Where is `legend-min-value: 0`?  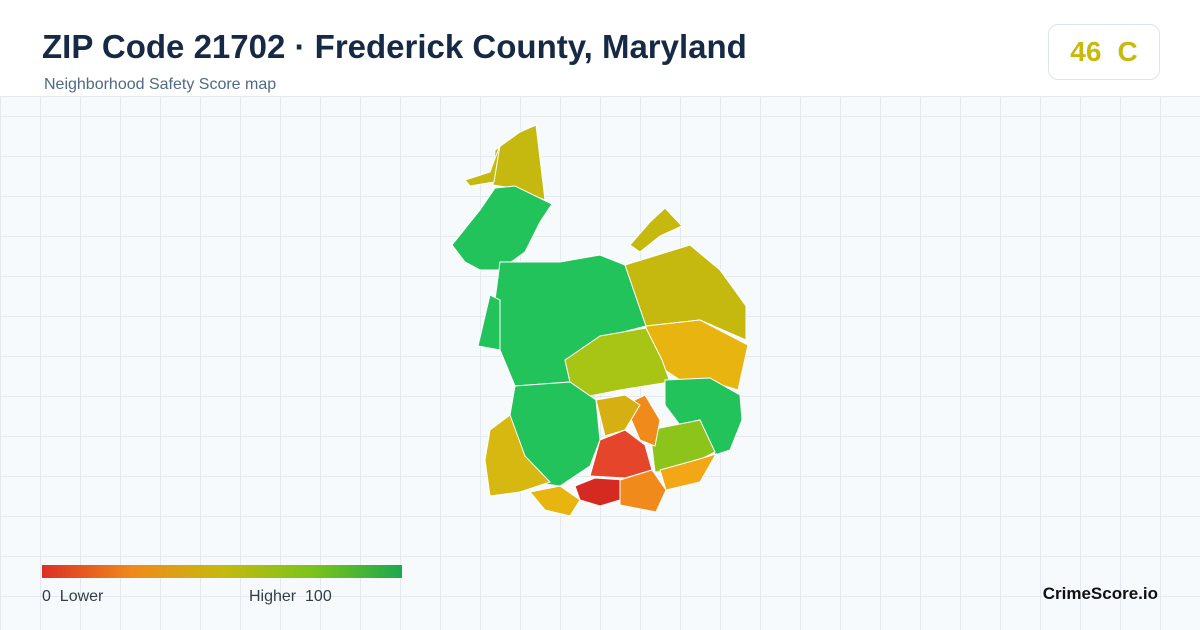 legend-min-value: 0 is located at coordinates (46, 596).